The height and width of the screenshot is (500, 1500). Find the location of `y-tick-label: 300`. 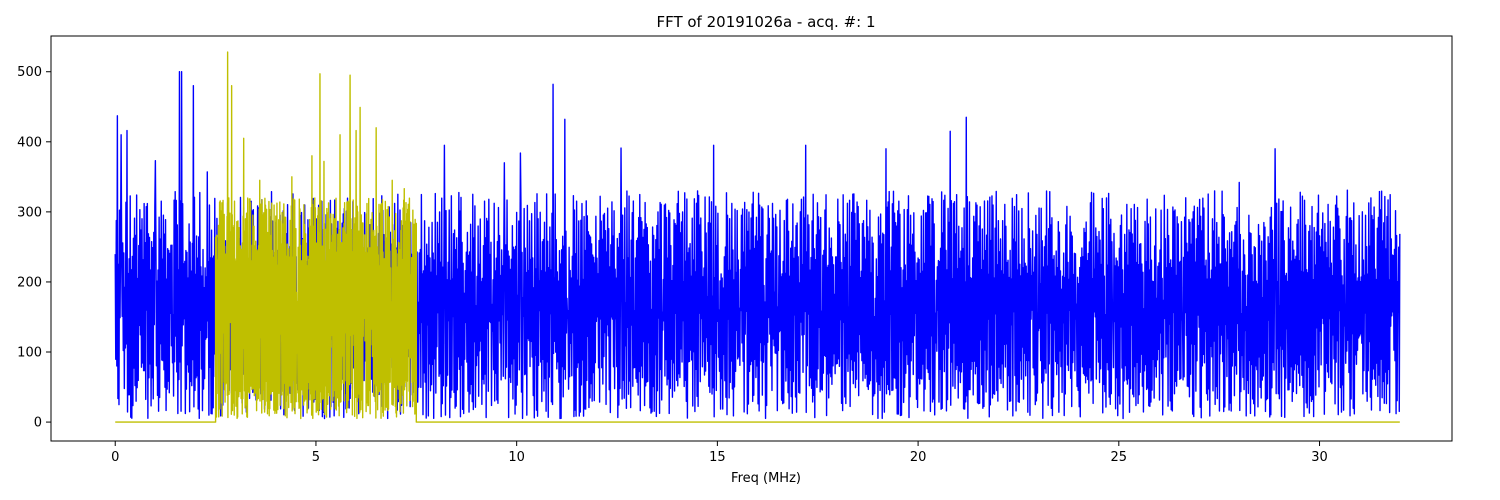

y-tick-label: 300 is located at coordinates (29, 212).